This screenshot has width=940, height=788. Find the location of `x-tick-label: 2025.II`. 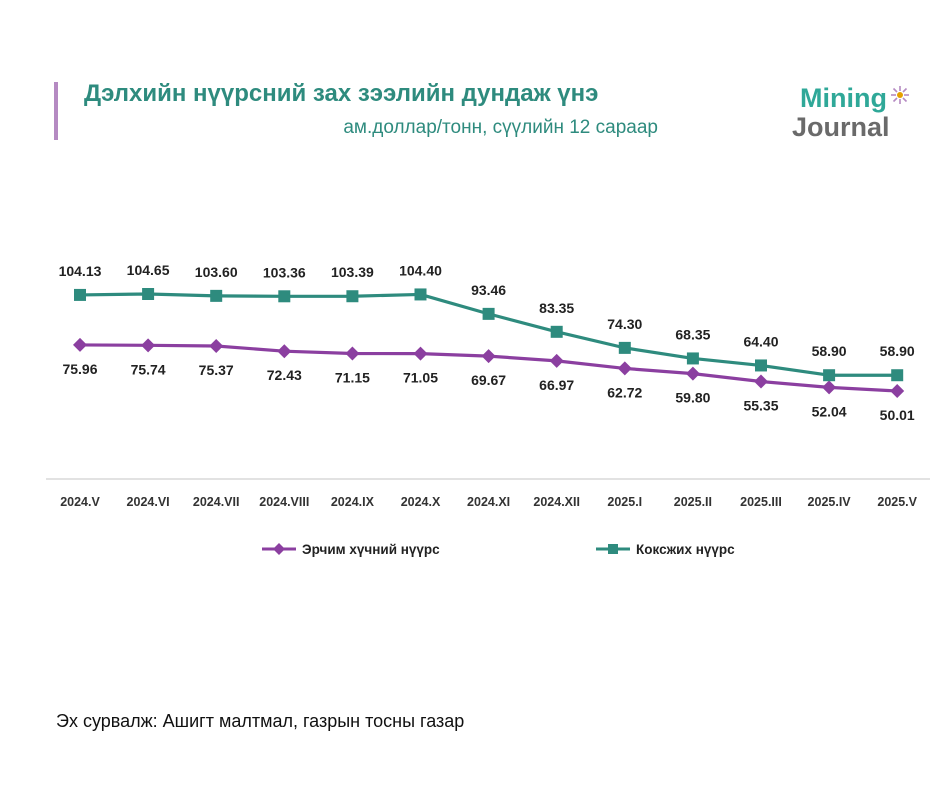

x-tick-label: 2025.II is located at coordinates (693, 502).